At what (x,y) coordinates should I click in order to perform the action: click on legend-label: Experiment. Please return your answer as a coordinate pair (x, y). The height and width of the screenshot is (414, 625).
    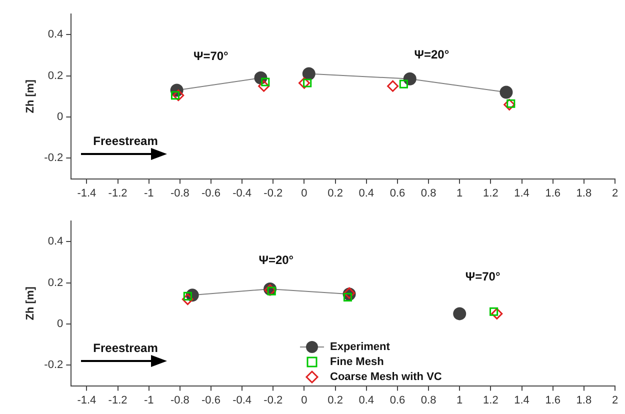
    Looking at the image, I should click on (360, 346).